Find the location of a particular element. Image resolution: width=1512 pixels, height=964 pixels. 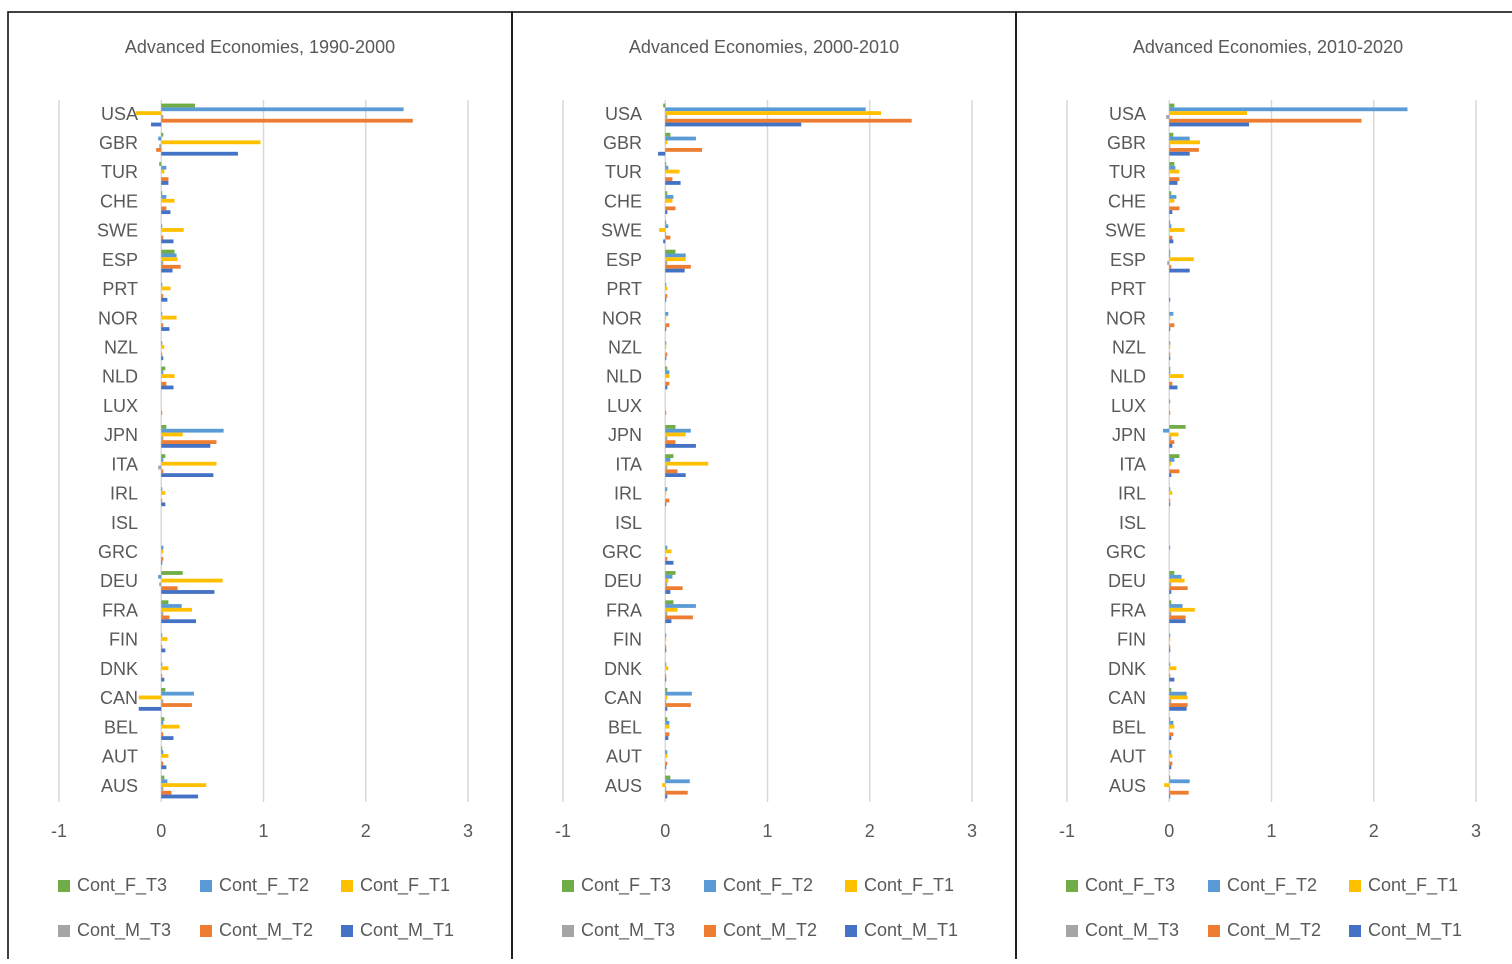

y-tick-label: NLD is located at coordinates (120, 377).